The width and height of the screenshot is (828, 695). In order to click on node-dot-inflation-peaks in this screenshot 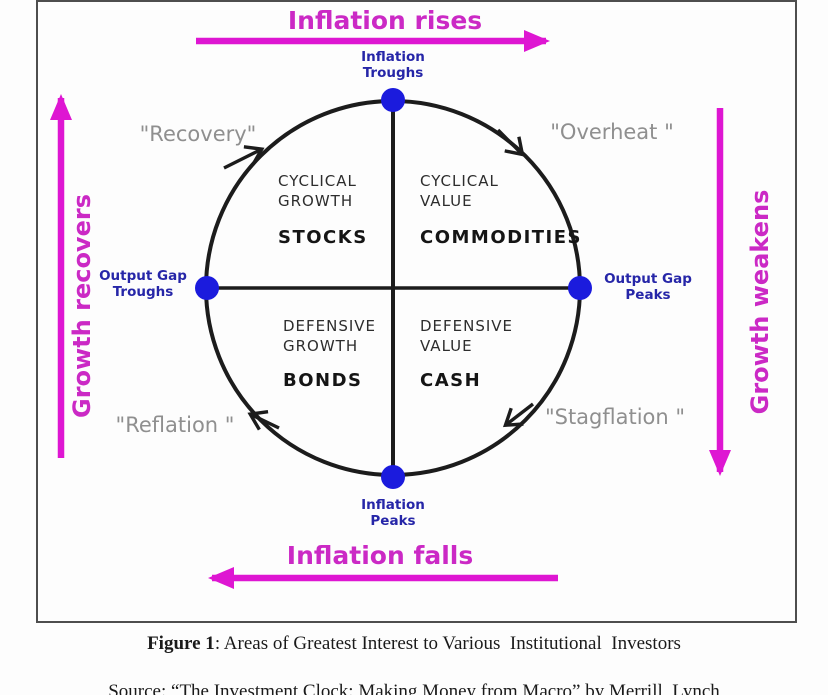, I will do `click(393, 477)`.